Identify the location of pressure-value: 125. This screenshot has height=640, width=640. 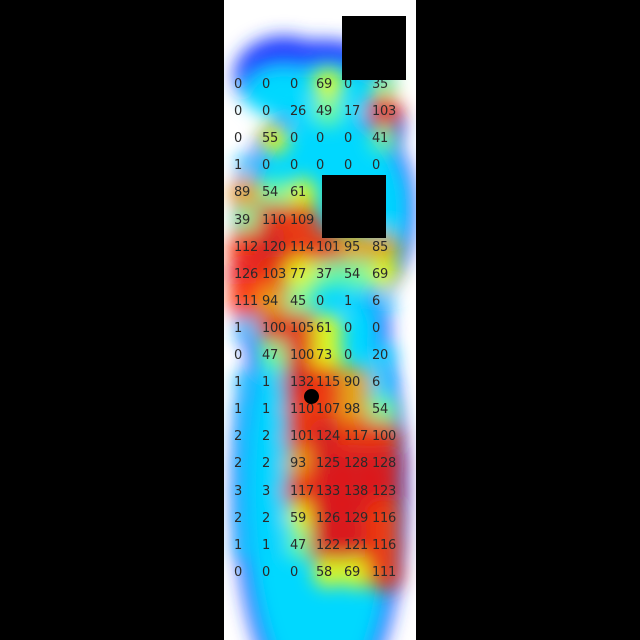
(328, 464).